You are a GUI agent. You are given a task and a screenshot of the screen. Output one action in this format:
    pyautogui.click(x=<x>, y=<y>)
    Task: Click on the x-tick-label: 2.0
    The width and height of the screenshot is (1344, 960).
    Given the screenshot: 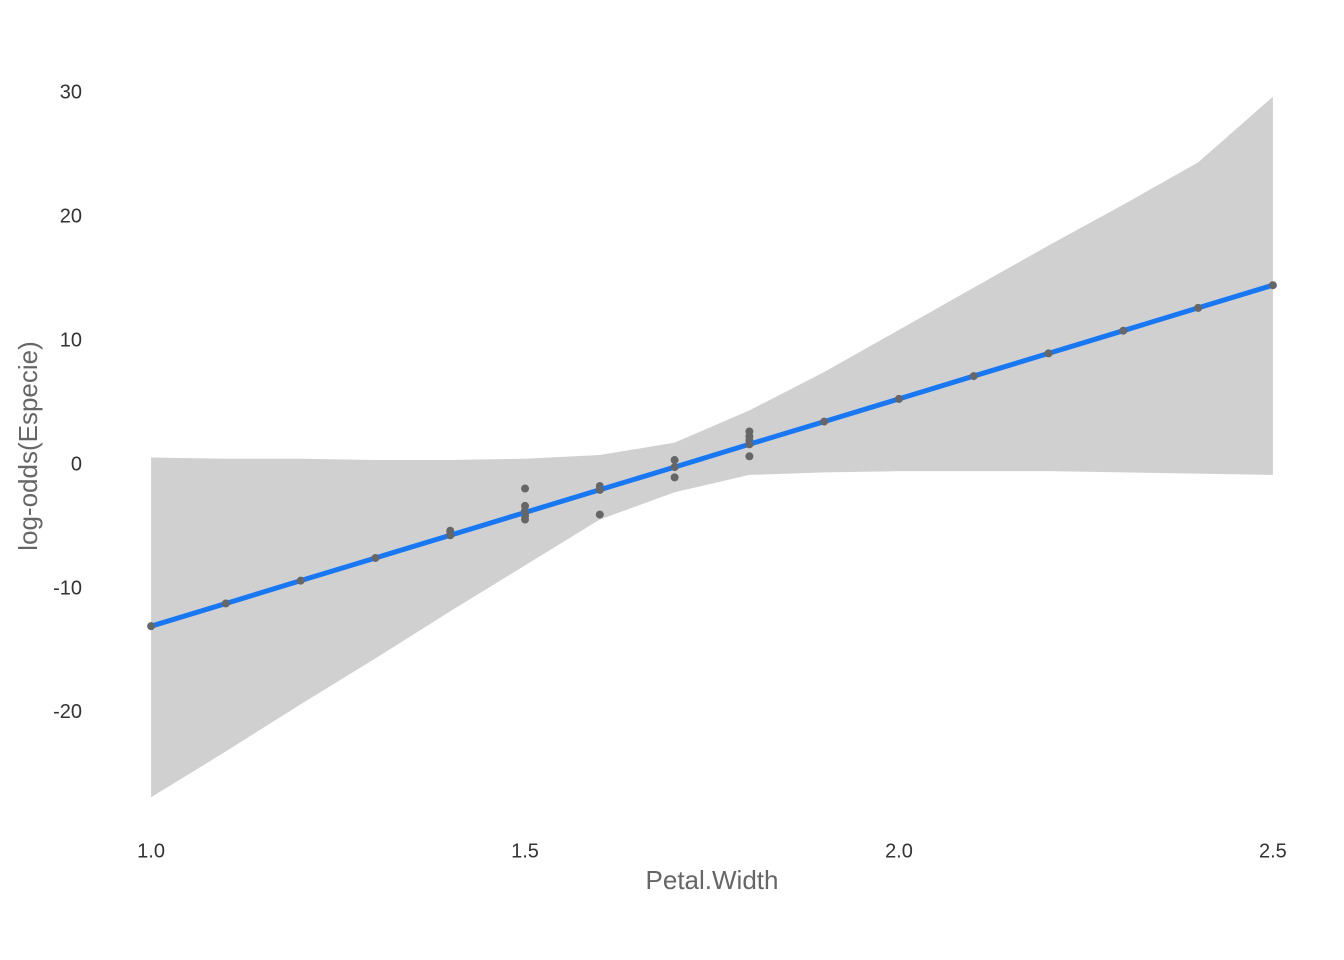 What is the action you would take?
    pyautogui.click(x=899, y=851)
    